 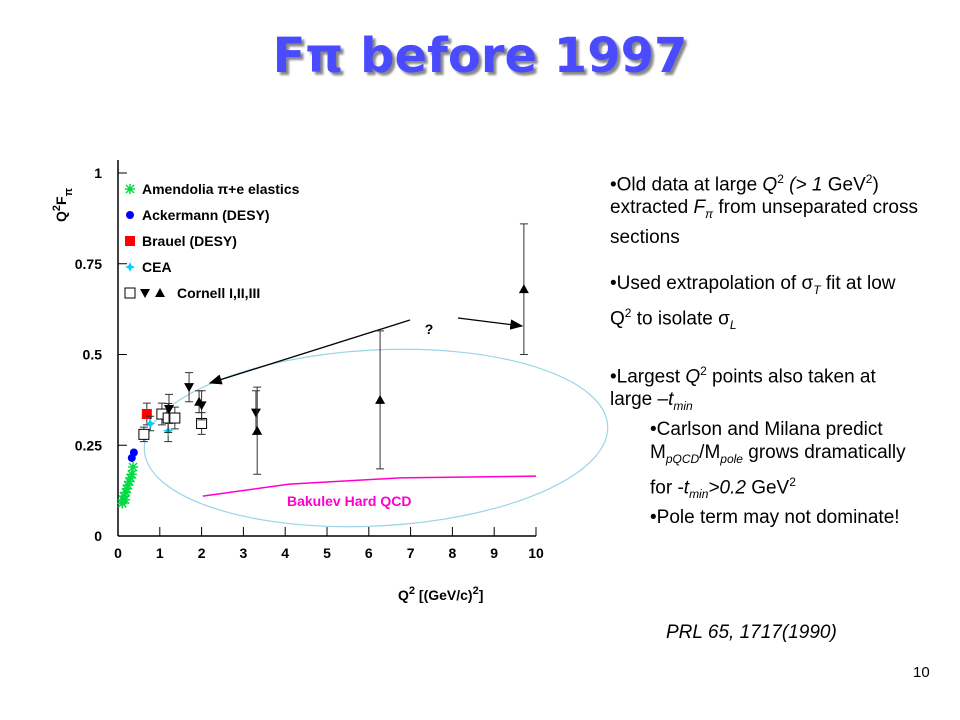 What do you see at coordinates (764, 223) in the screenshot?
I see `text-run: from unseparated cross sections` at bounding box center [764, 223].